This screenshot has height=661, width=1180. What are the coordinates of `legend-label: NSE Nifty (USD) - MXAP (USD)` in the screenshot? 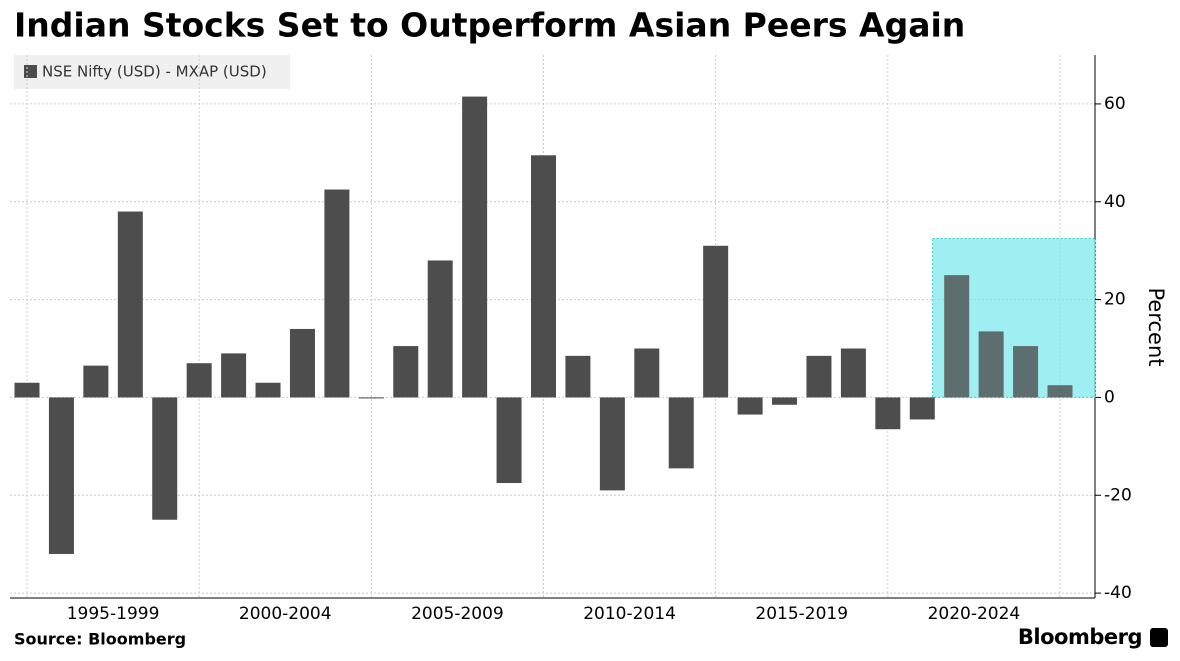 It's located at (154, 72).